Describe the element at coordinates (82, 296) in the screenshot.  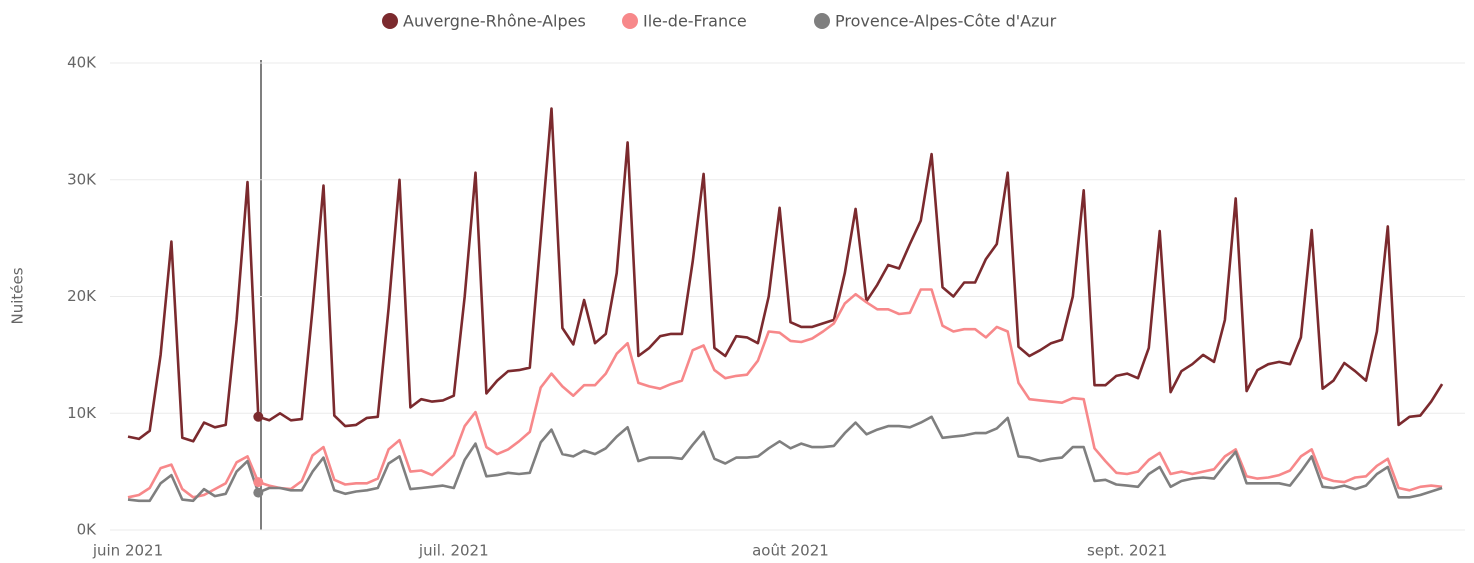
I see `y-tick-label: 20K` at that location.